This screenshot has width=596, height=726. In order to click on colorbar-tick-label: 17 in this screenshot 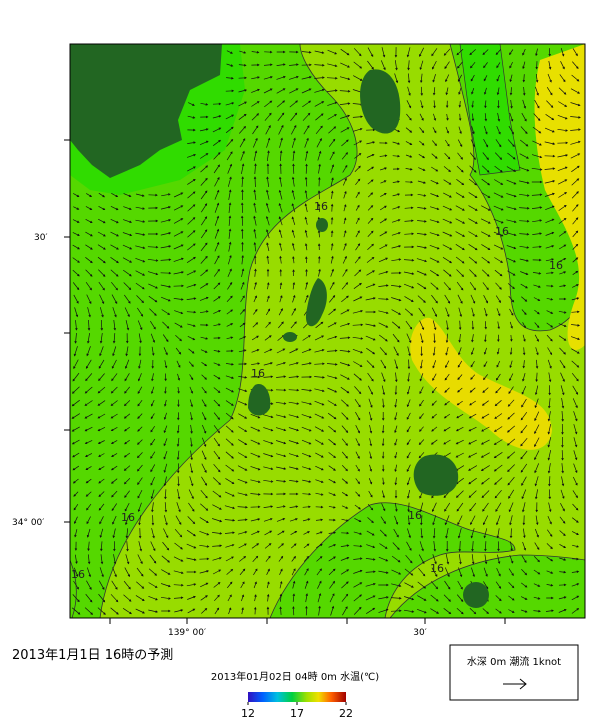, I will do `click(297, 713)`.